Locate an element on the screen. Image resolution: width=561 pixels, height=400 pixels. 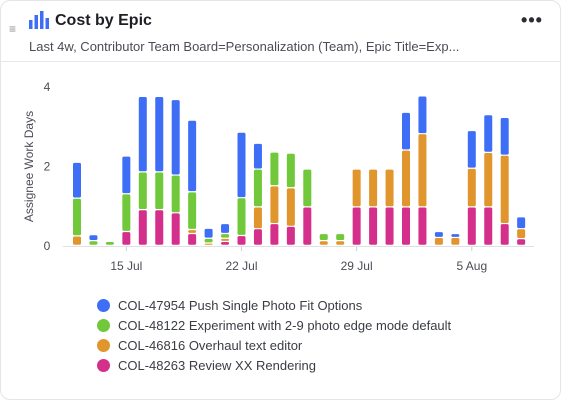
x-tick-label: 15 Jul is located at coordinates (126, 266).